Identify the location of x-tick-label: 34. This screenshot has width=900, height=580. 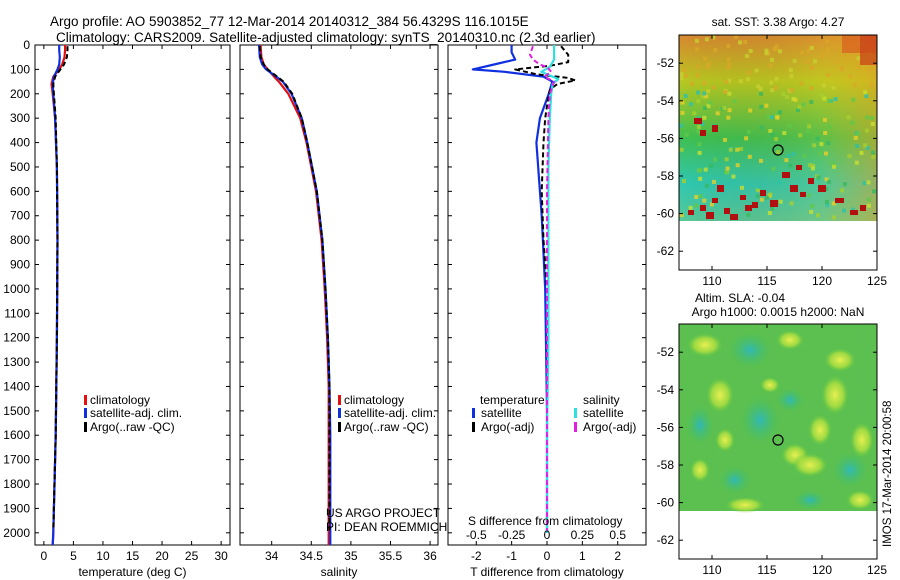
(272, 556).